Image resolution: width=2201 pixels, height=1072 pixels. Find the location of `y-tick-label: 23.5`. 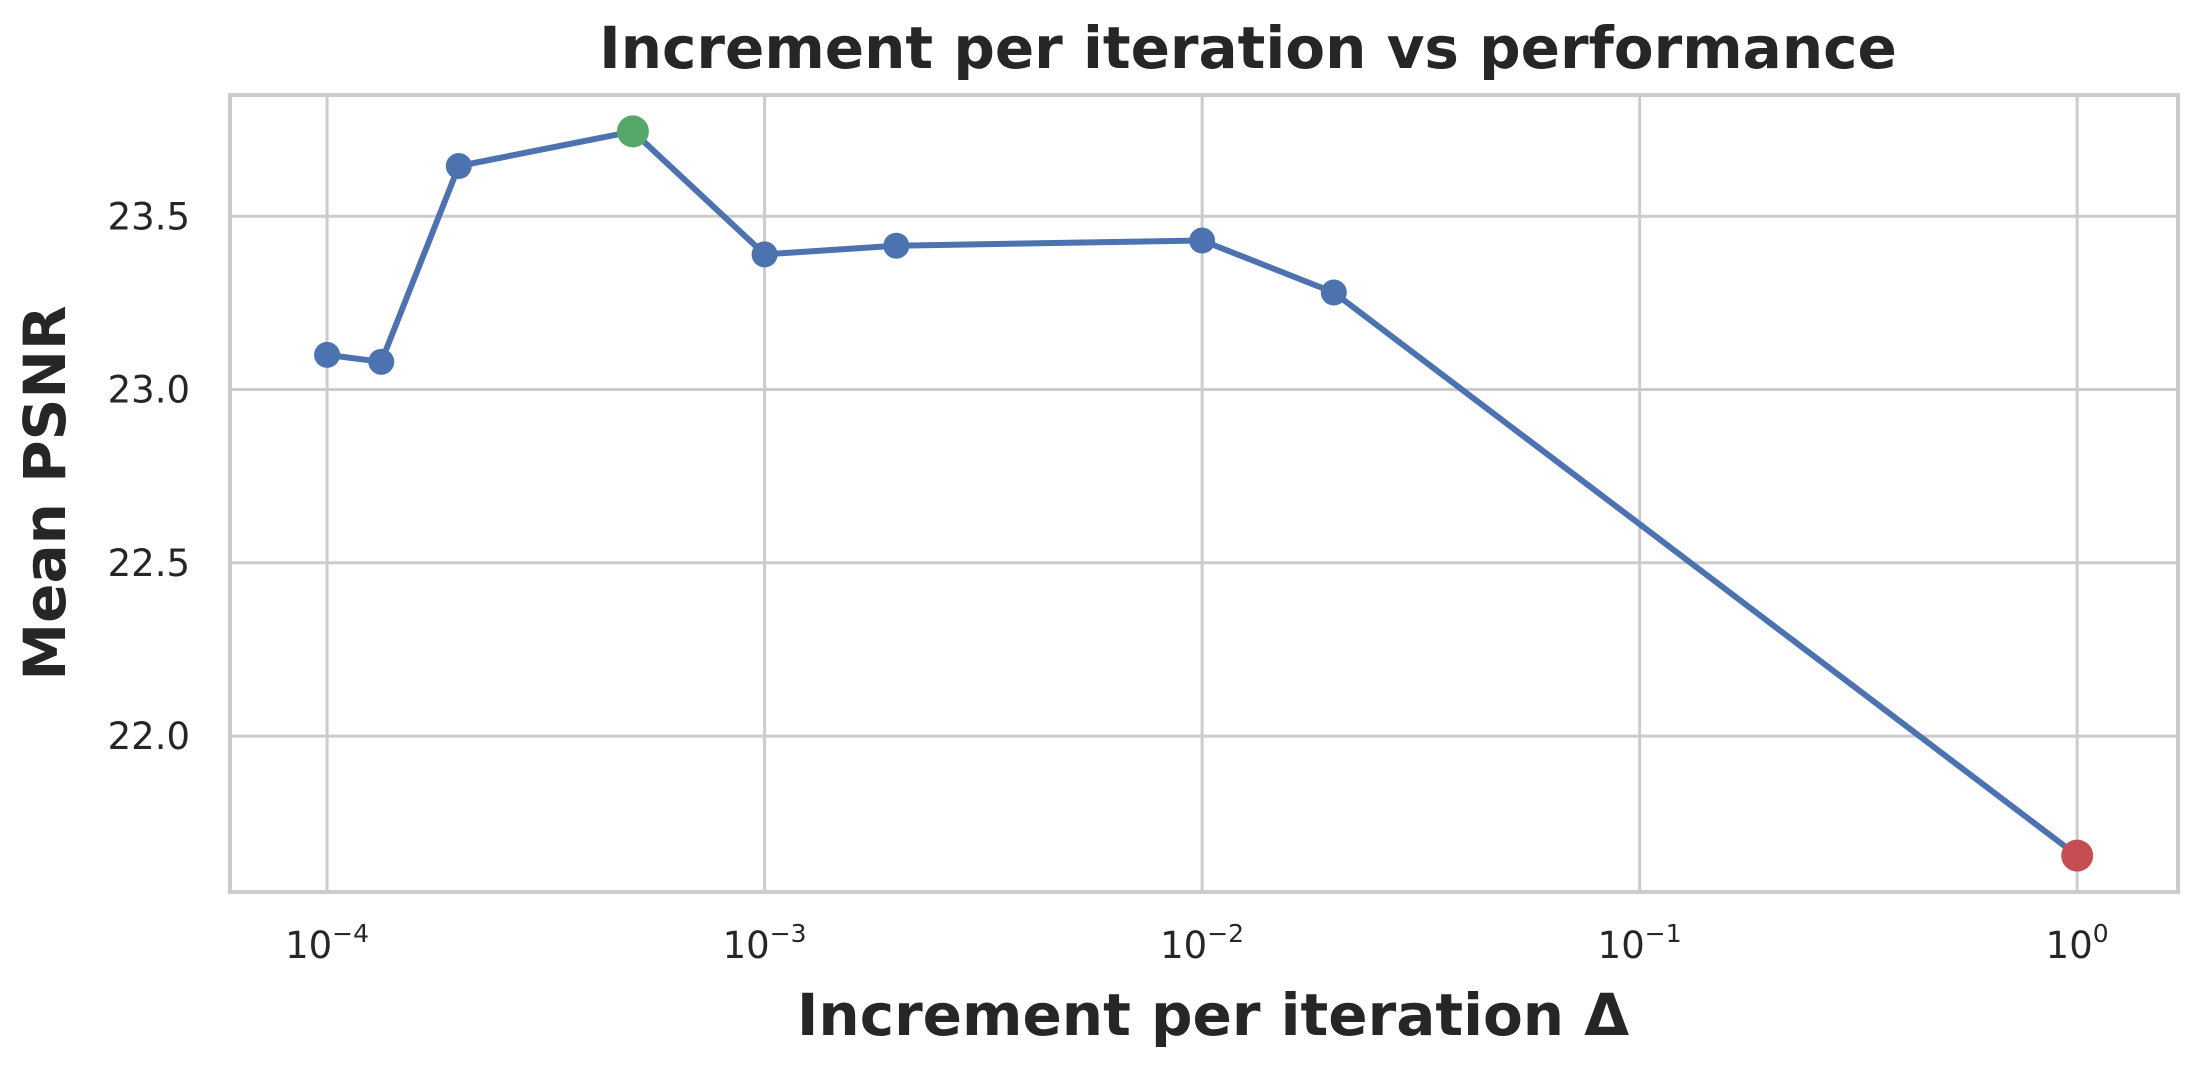

y-tick-label: 23.5 is located at coordinates (149, 216).